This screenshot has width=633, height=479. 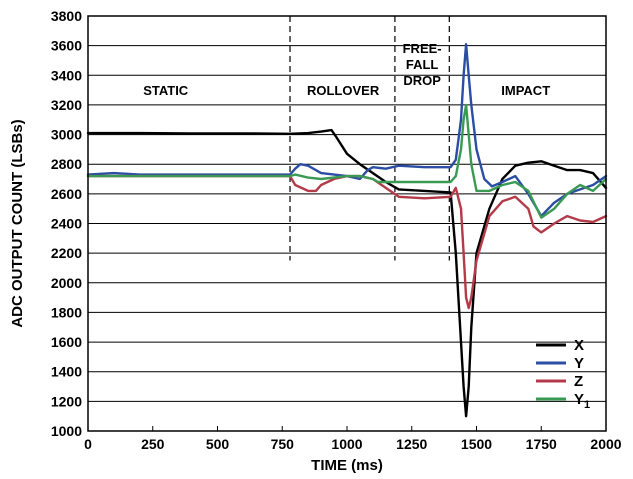 I want to click on y-tick-label: 2400, so click(x=66, y=224).